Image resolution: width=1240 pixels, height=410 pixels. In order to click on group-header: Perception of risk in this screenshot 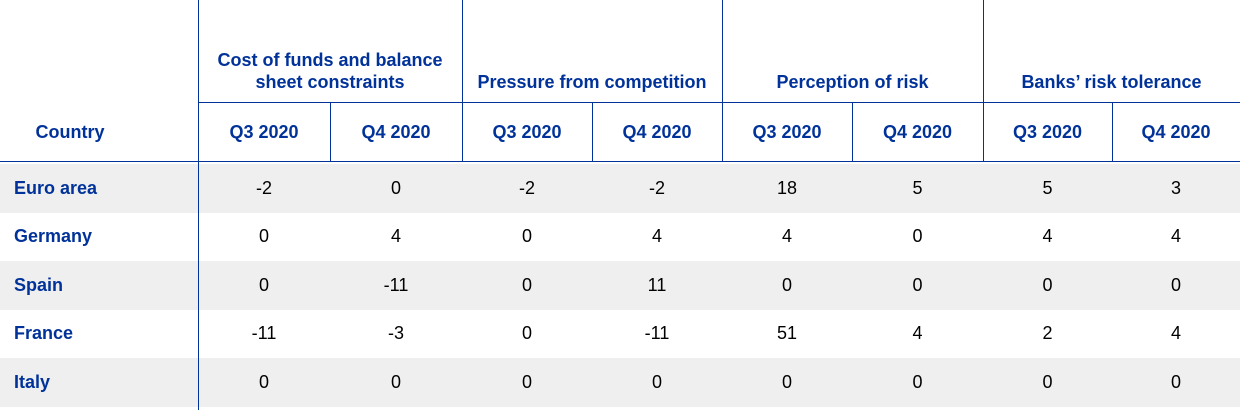, I will do `click(852, 82)`.